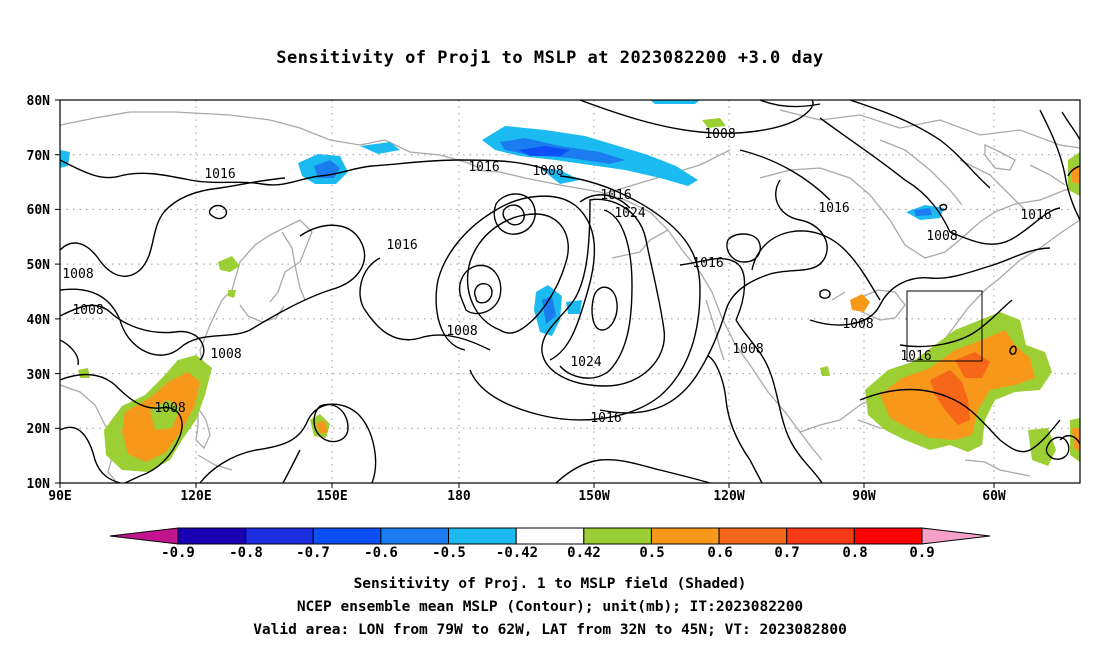 Image resolution: width=1100 pixels, height=650 pixels. Describe the element at coordinates (459, 496) in the screenshot. I see `lon-tick-label: 180` at that location.